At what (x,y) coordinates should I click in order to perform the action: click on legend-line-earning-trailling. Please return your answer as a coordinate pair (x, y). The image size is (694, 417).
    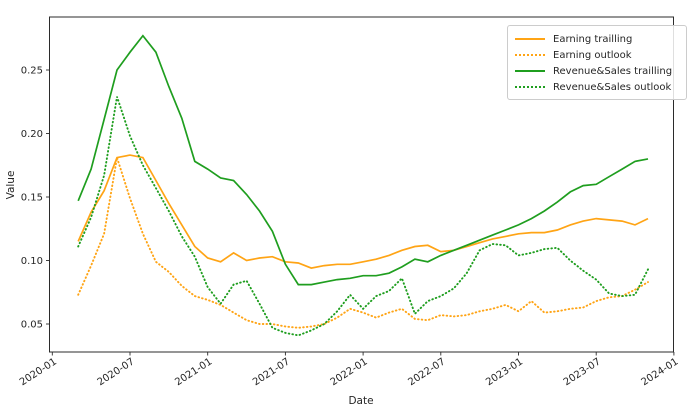
    Looking at the image, I should click on (530, 39).